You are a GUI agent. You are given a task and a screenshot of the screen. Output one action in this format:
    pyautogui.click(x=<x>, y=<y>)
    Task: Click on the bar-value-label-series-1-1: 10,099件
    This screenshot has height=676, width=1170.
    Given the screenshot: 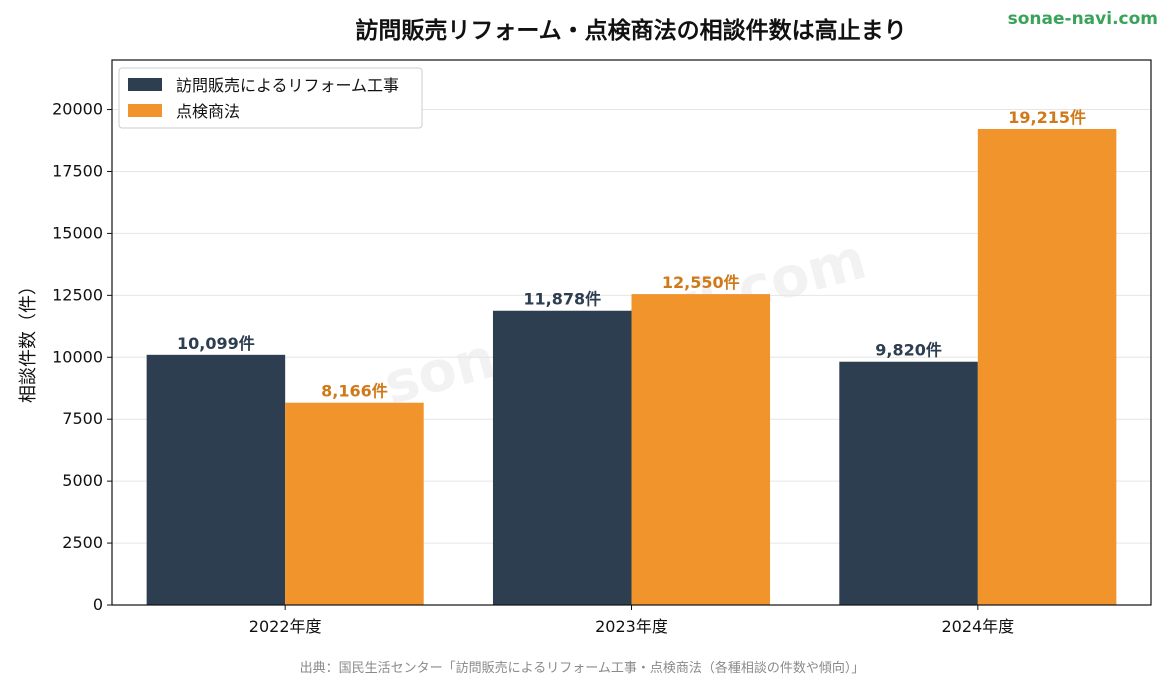 What is the action you would take?
    pyautogui.click(x=216, y=343)
    